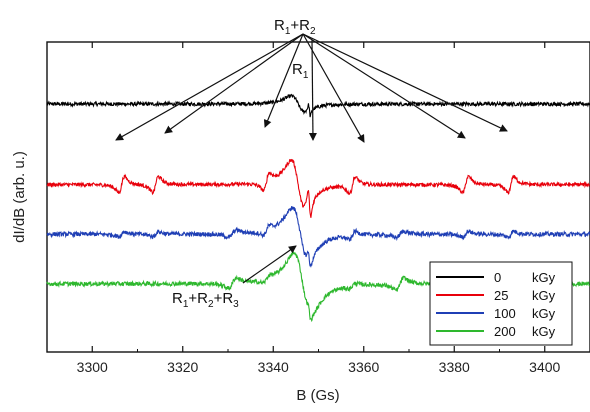 The image size is (590, 412). What do you see at coordinates (269, 264) in the screenshot?
I see `arrow-r1r2r3` at bounding box center [269, 264].